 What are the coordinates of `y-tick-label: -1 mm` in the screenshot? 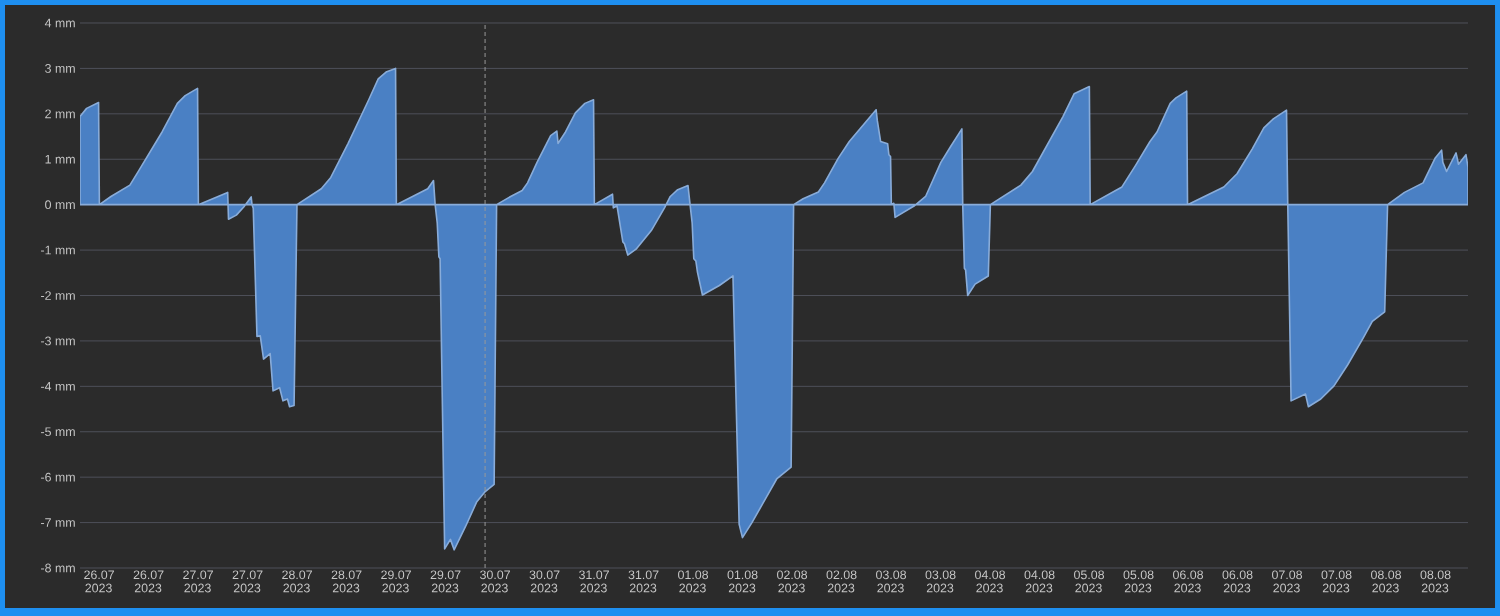 It's located at (58, 250).